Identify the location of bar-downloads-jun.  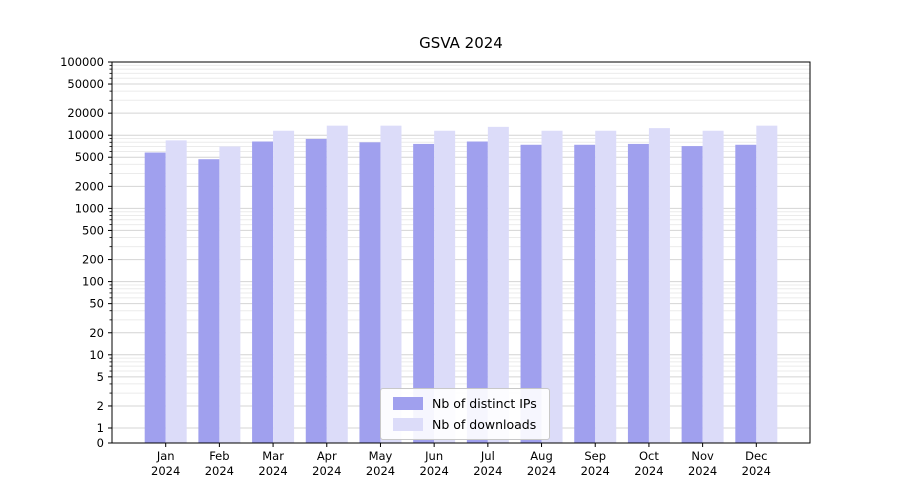
(445, 287).